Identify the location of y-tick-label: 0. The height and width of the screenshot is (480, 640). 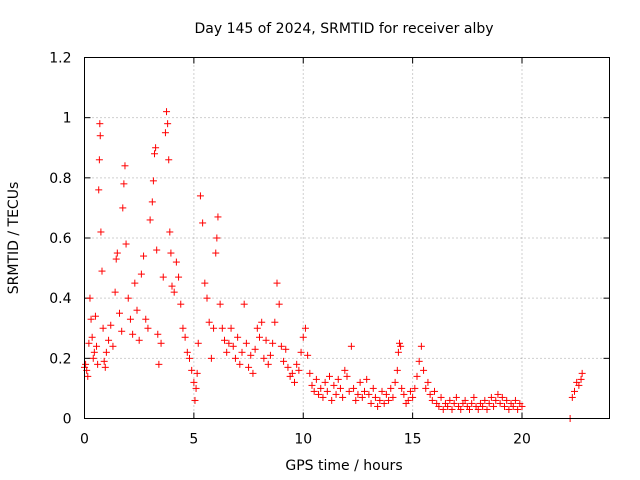
(67, 420).